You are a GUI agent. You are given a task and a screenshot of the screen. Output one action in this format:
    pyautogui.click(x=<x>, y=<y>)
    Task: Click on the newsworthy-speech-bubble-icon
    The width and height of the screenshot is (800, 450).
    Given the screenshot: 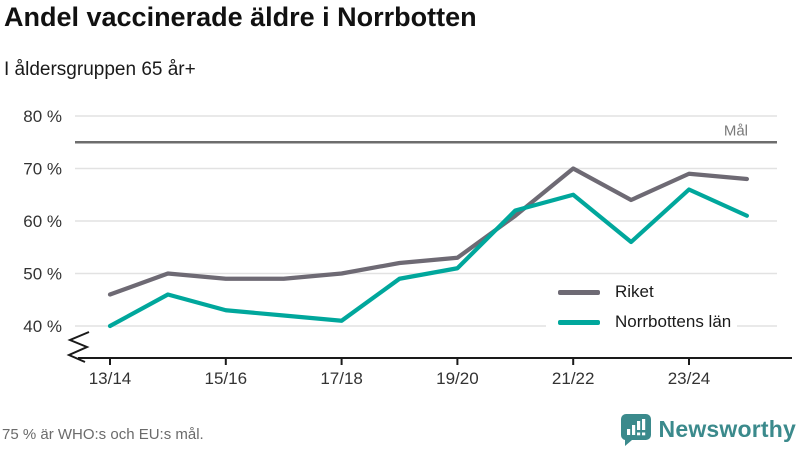 What is the action you would take?
    pyautogui.click(x=635, y=430)
    